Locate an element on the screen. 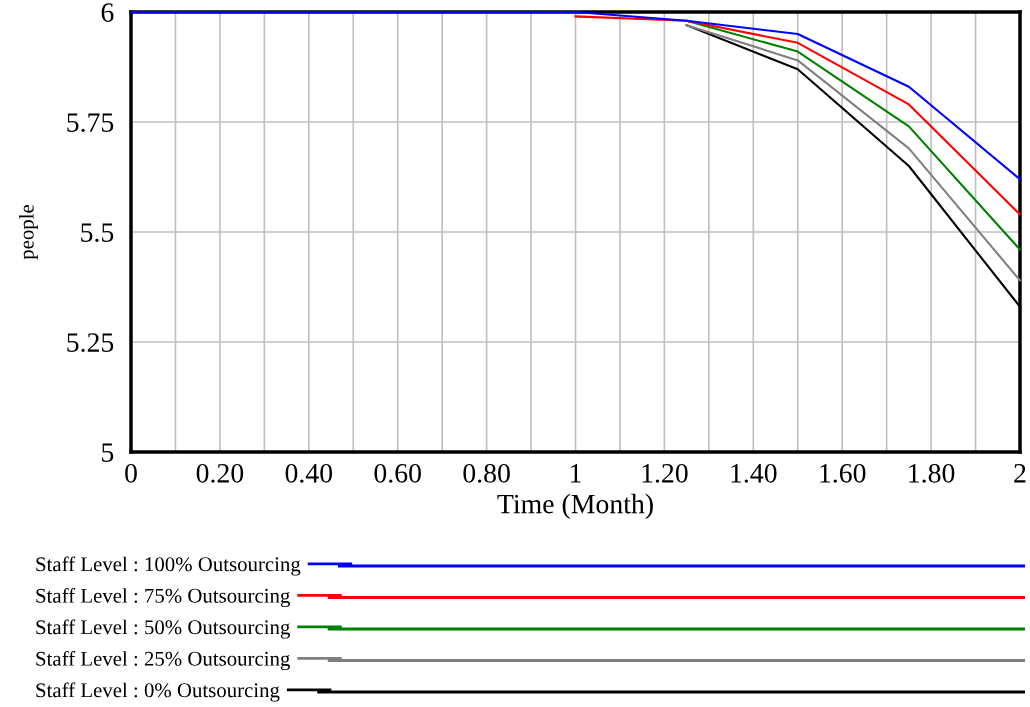  legend-label: Staff Level : 100% Outsourcing is located at coordinates (168, 566).